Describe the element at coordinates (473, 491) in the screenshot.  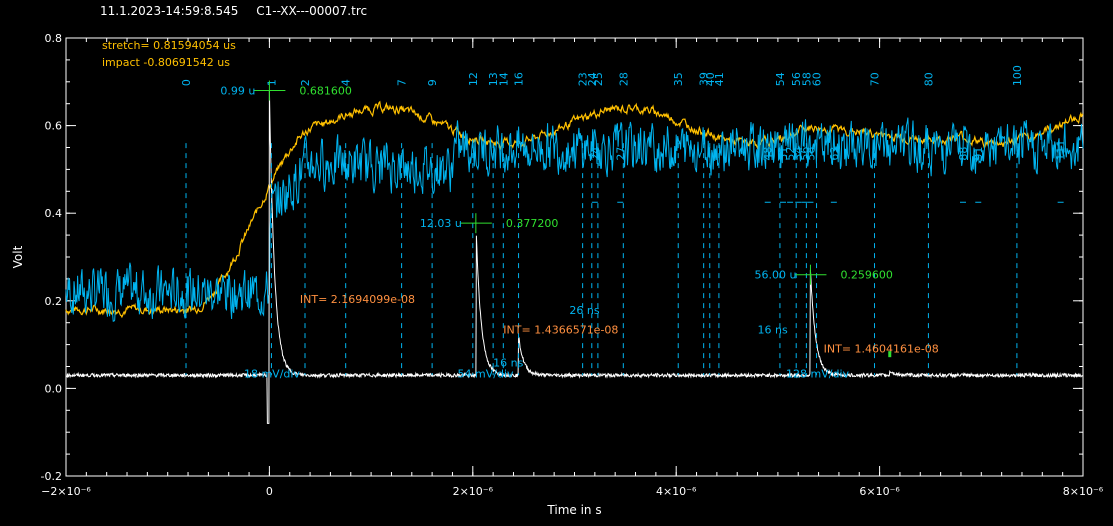
I see `x-tick-label: 2×10⁻⁶` at that location.